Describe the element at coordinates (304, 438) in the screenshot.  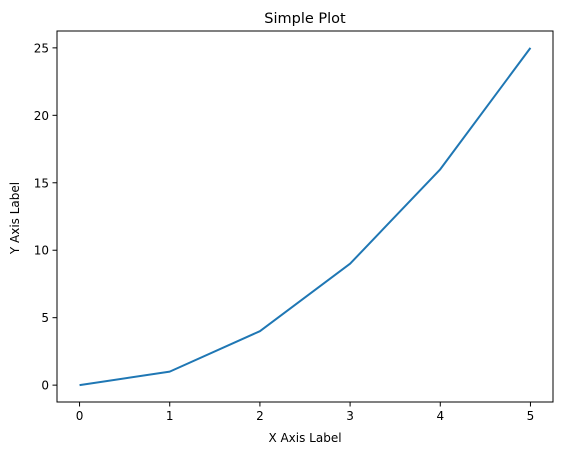
I see `x-axis-label: X Axis Label` at that location.